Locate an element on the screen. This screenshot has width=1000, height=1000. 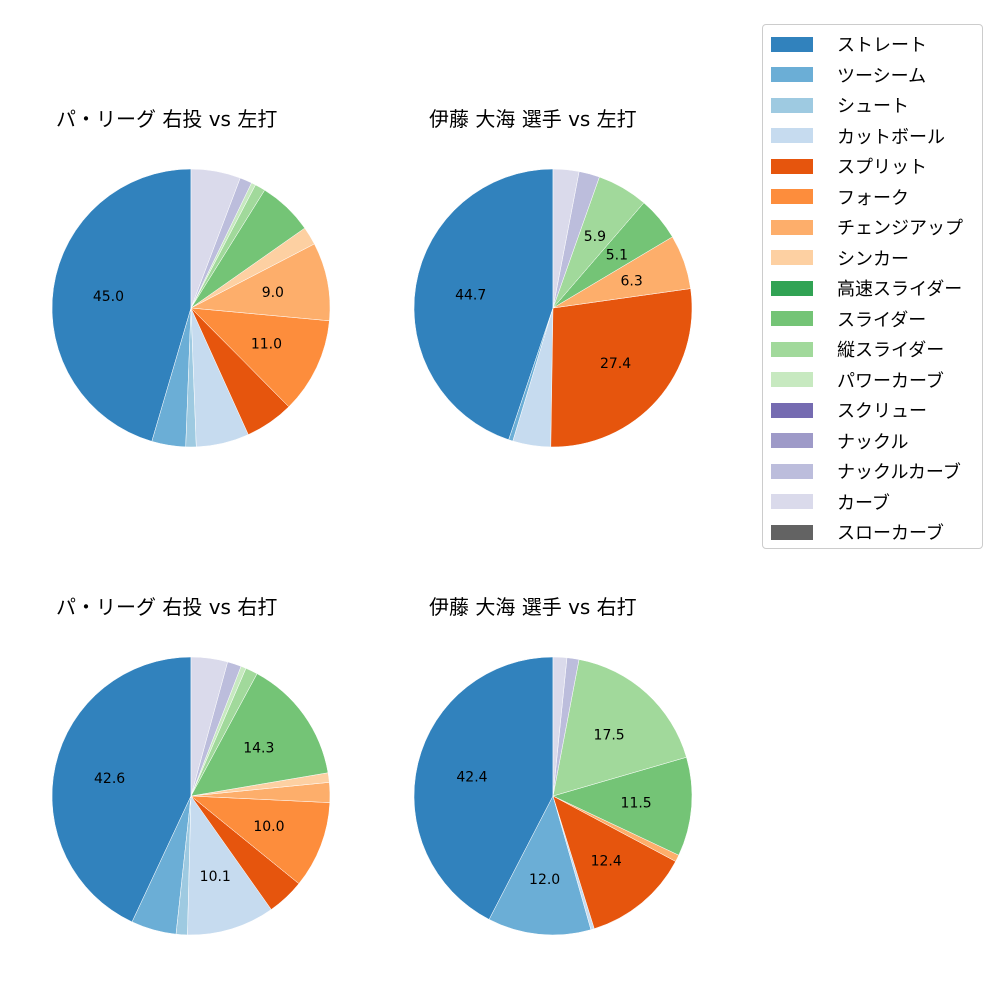
legend-label: 高速スライダー is located at coordinates (900, 289).